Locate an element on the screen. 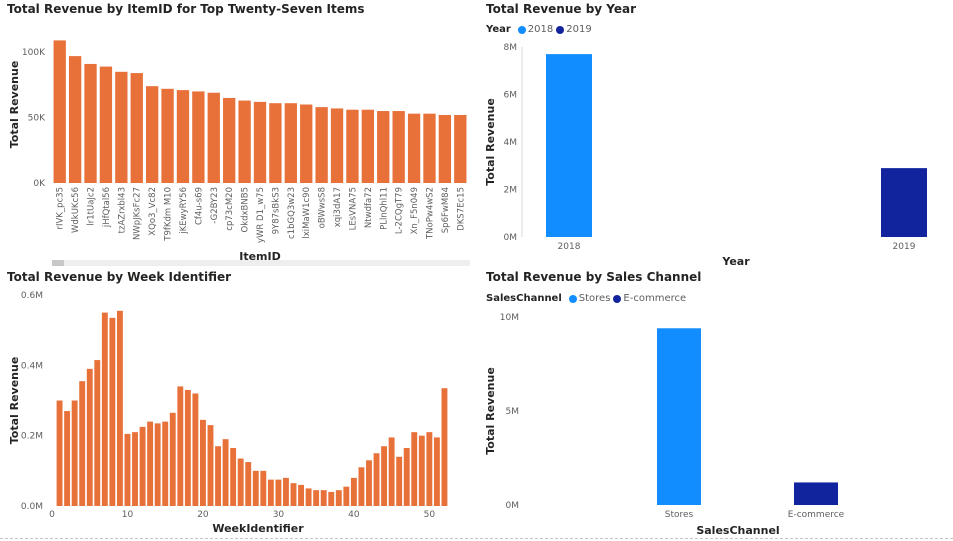  x-tick-label: yWR D1_w75 is located at coordinates (261, 215).